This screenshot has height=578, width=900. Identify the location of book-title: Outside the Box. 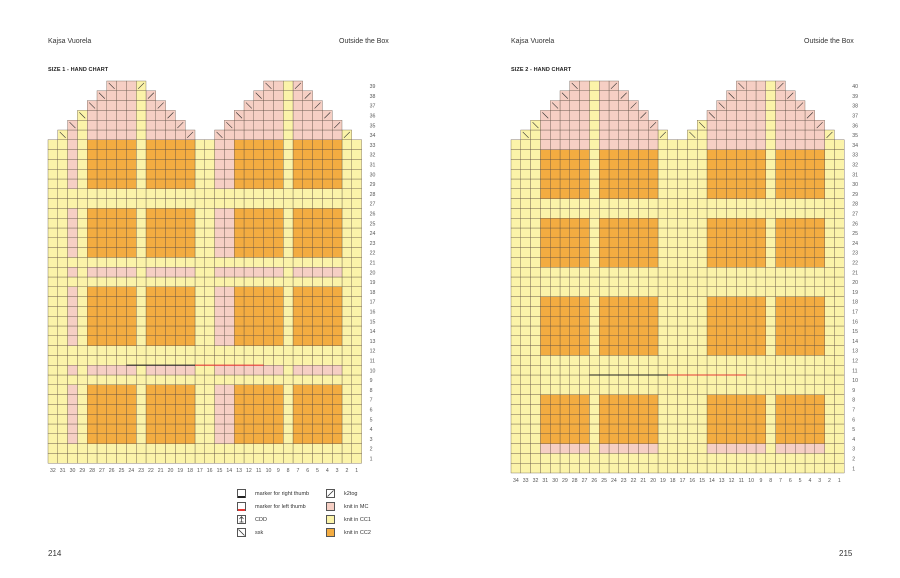
(829, 41).